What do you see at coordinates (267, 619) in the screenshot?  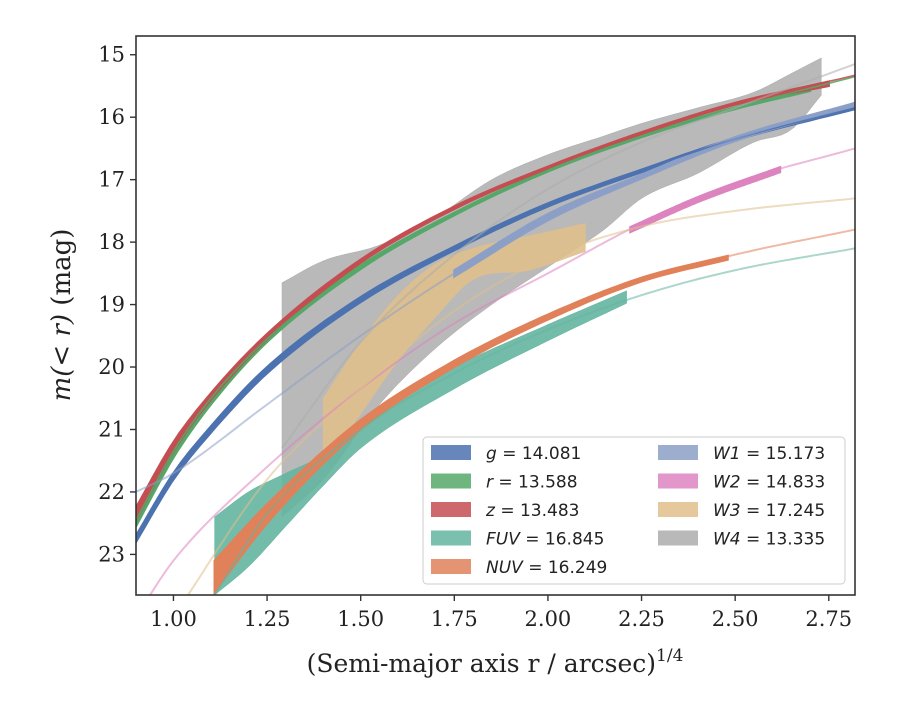 I see `x-tick-label: 1.25` at bounding box center [267, 619].